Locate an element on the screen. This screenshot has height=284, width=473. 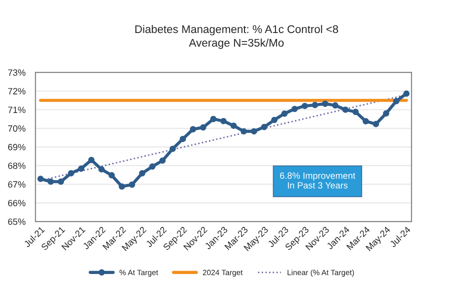
annotation: 6.8% Improvement In Past 3 Years is located at coordinates (318, 180).